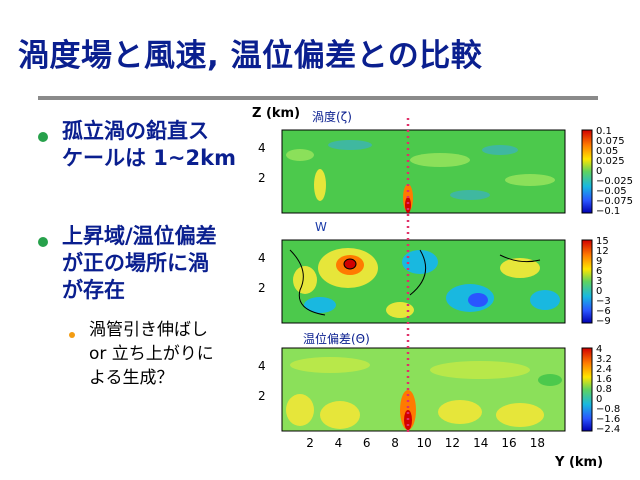  I want to click on sub-bullet-line-1: 渦管引き伸ばし, so click(148, 330).